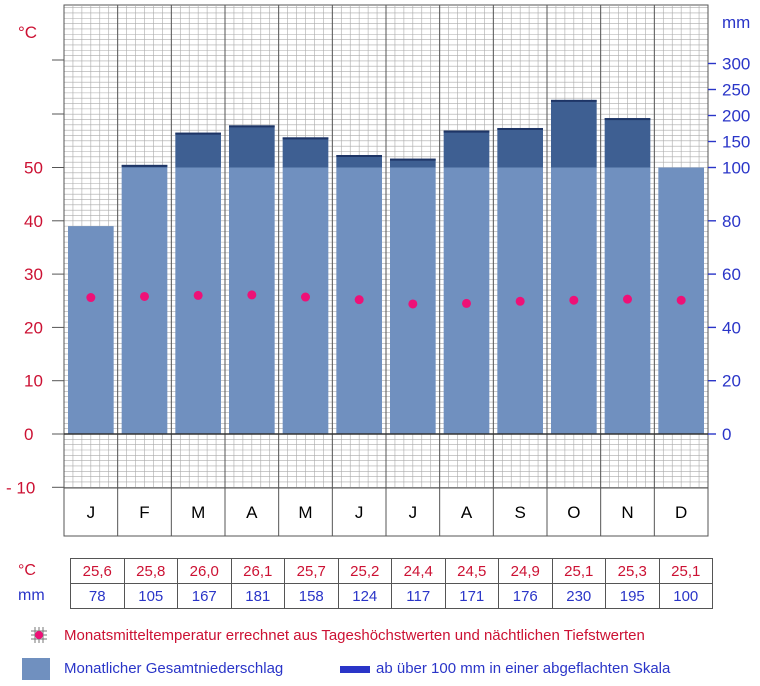  Describe the element at coordinates (33, 168) in the screenshot. I see `left-axis-tick-label: 50` at that location.